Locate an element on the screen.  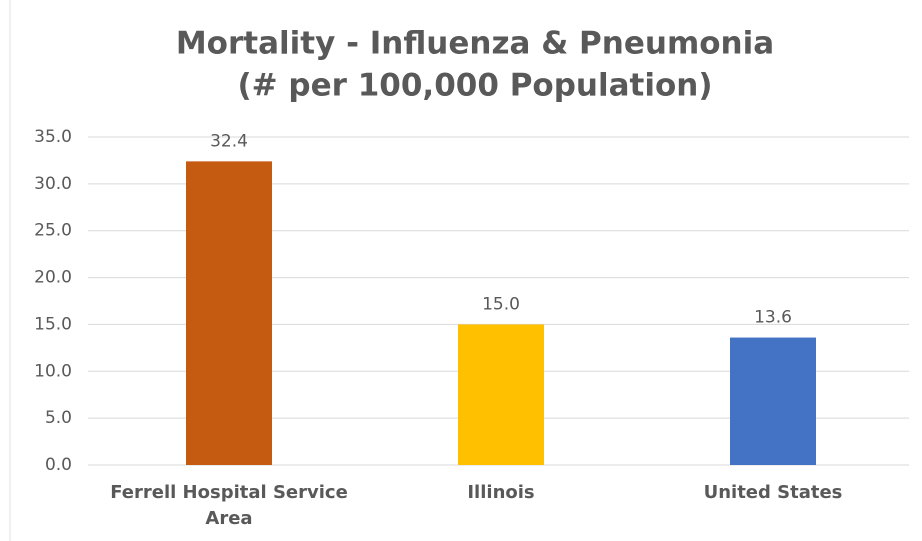
x-tick-label: Ferrell Hospital Service Area is located at coordinates (229, 505).